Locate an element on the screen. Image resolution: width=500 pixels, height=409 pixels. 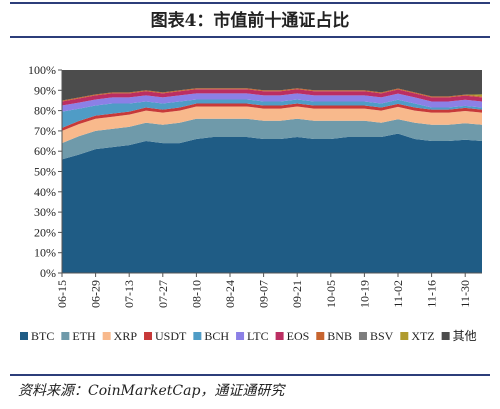
legend-label: LTC is located at coordinates (258, 336).